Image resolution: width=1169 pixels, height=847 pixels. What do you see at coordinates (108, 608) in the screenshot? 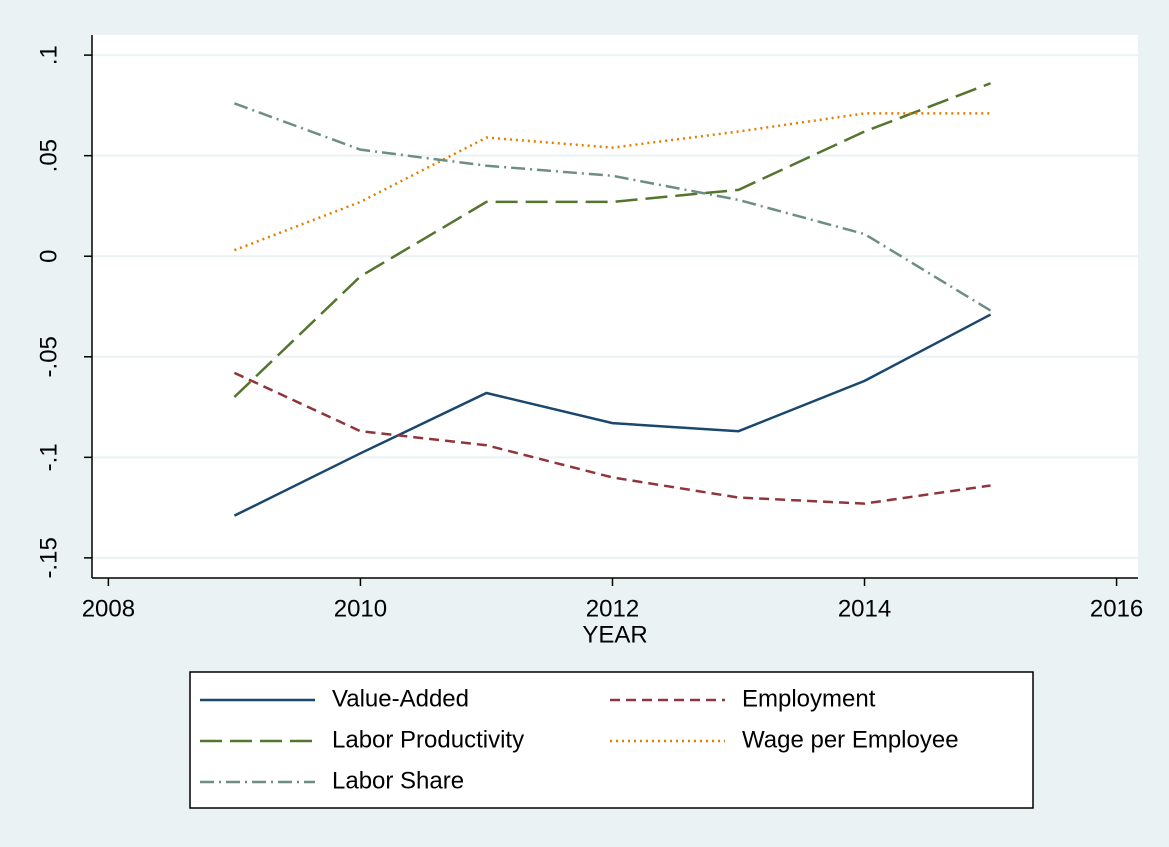
I see `x-tick-label: 2008` at bounding box center [108, 608].